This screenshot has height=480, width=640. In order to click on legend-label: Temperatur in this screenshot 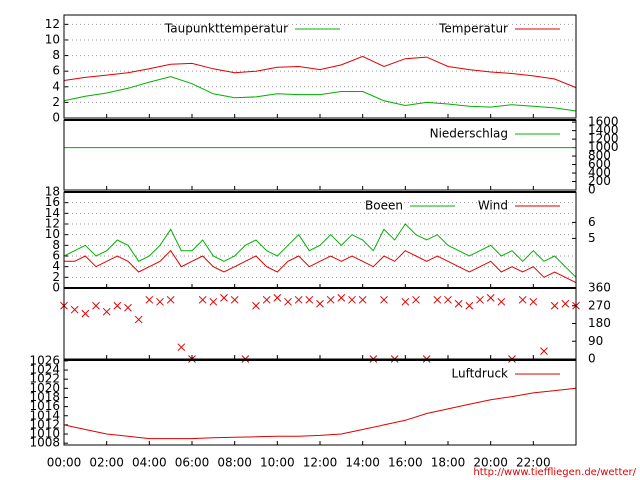, I will do `click(473, 29)`.